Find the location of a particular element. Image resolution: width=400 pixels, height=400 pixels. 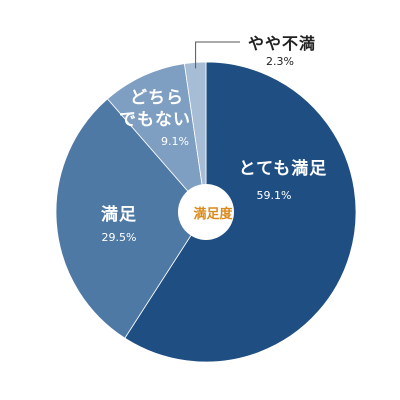

callout-leader-line is located at coordinates (217, 55).